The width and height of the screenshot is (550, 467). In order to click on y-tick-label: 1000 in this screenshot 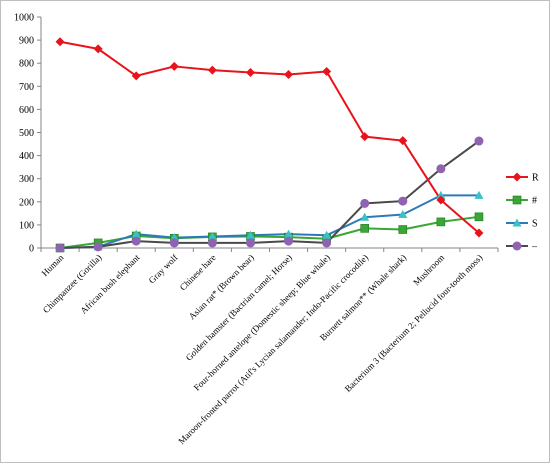, I will do `click(24, 18)`.